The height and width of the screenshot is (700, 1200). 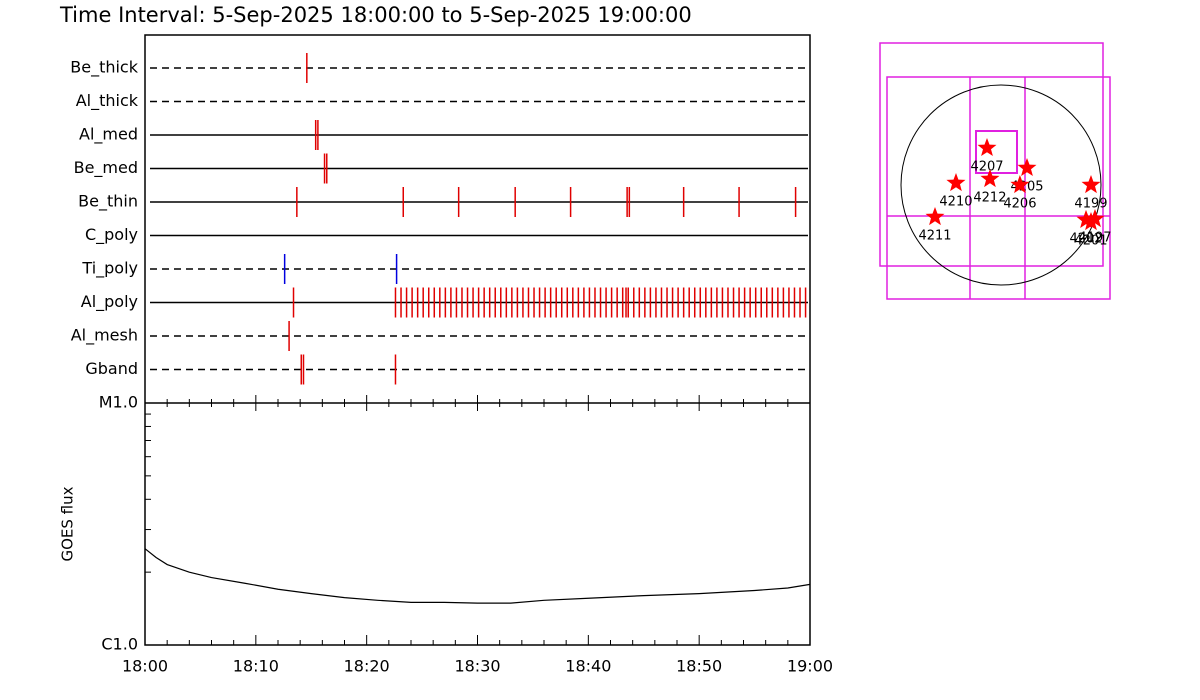 What do you see at coordinates (588, 666) in the screenshot?
I see `x-tick-label: 18:40` at bounding box center [588, 666].